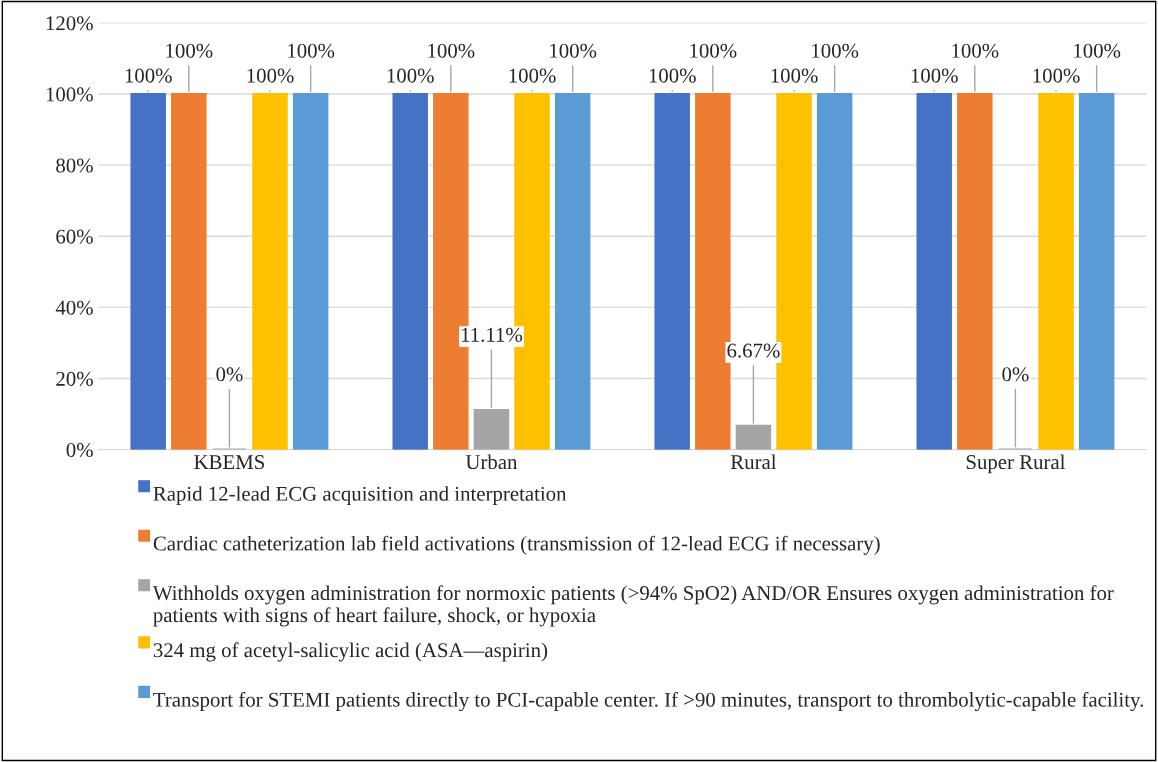 This screenshot has height=762, width=1158. I want to click on legend-label: 324 mg of acetyl-salicylic acid (ASA—aspirin), so click(350, 652).